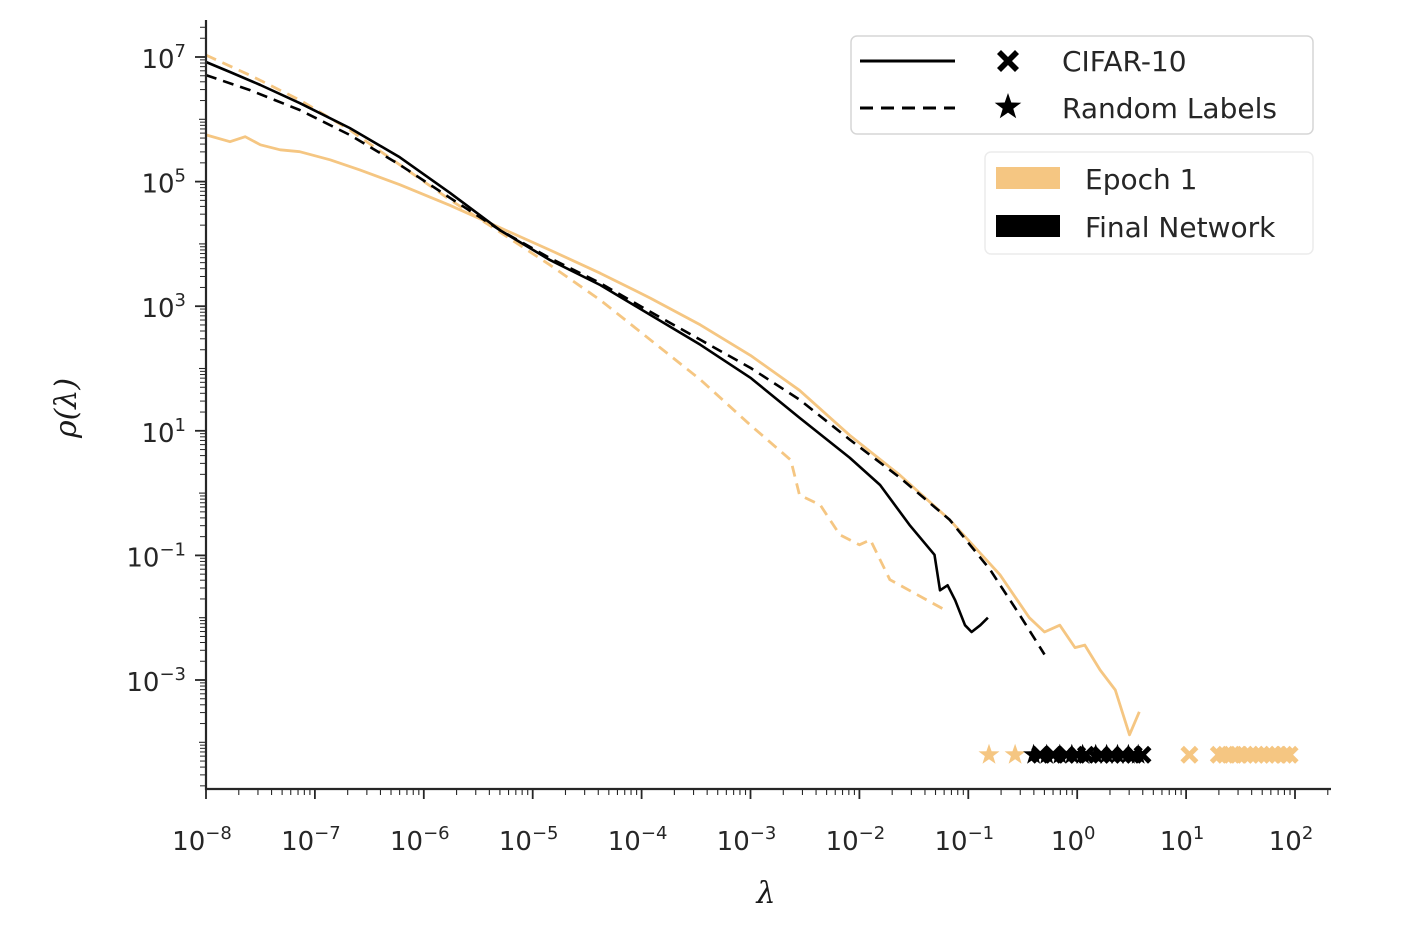 Image resolution: width=1418 pixels, height=936 pixels. Describe the element at coordinates (856, 840) in the screenshot. I see `x-tick-label: 10⁻²` at that location.